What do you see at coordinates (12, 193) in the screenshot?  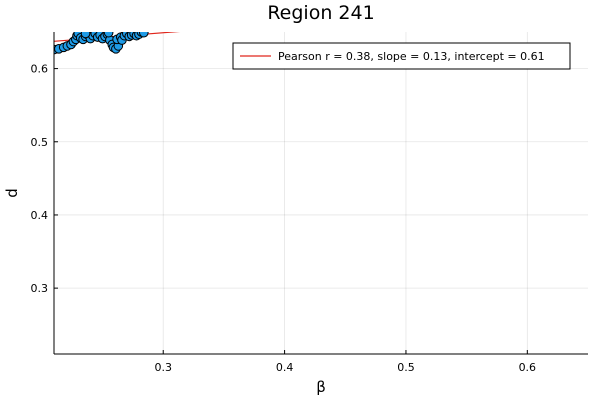 I see `y-axis-label: d` at bounding box center [12, 193].